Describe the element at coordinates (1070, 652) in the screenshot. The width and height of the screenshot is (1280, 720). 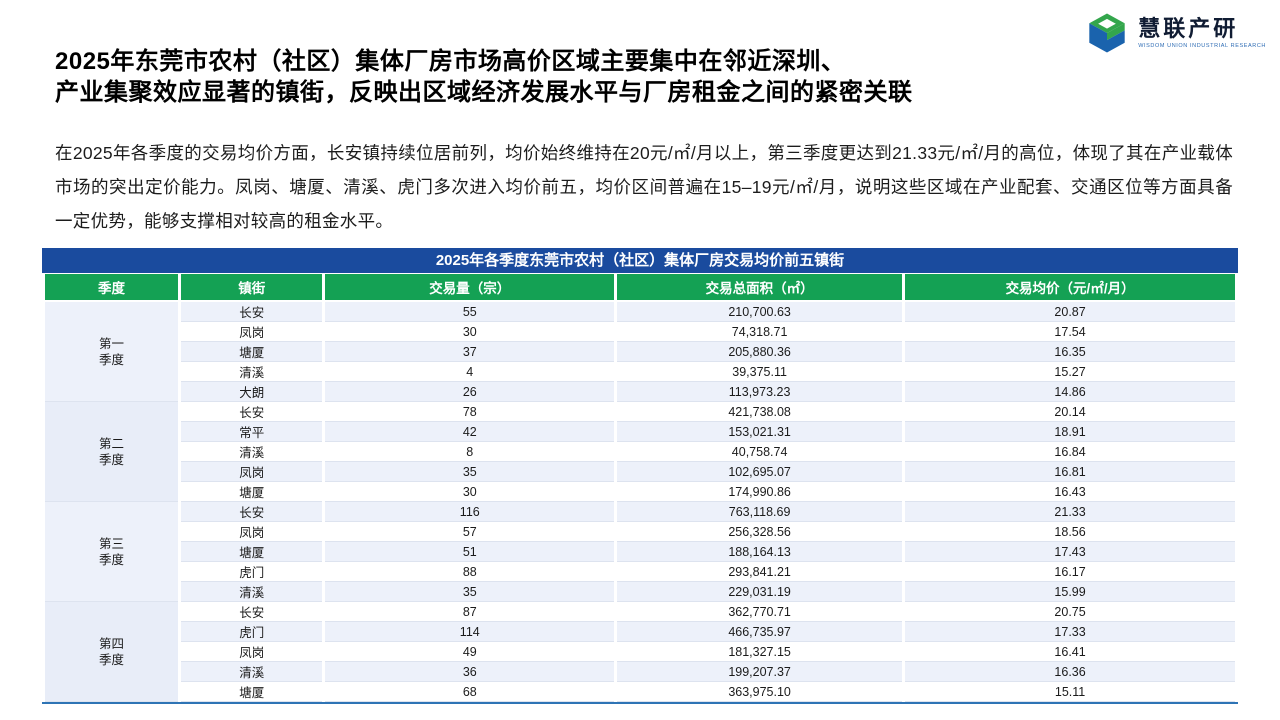
I see `price-cell: 16.41` at that location.